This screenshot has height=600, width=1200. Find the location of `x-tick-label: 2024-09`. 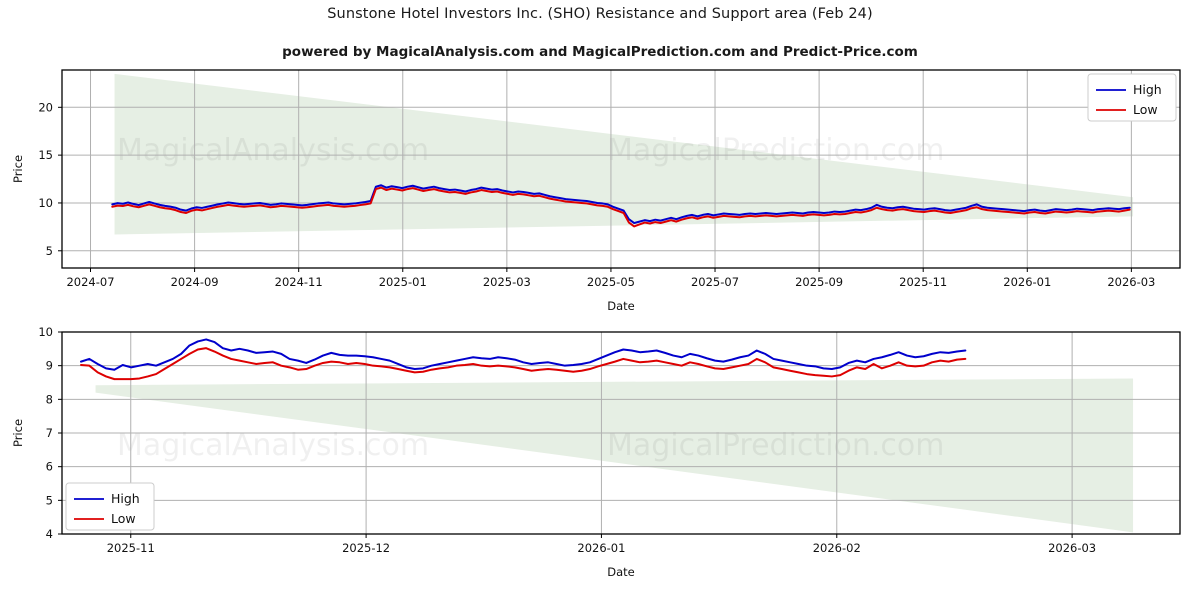

x-tick-label: 2024-09 is located at coordinates (195, 282).